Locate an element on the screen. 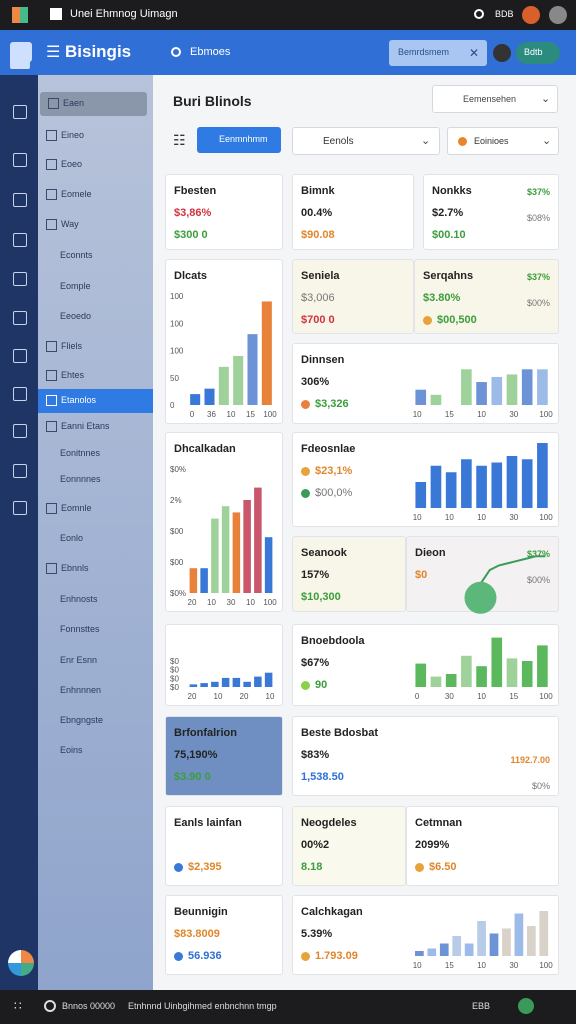 The image size is (576, 1024). nav-item: Econnts is located at coordinates (91, 256).